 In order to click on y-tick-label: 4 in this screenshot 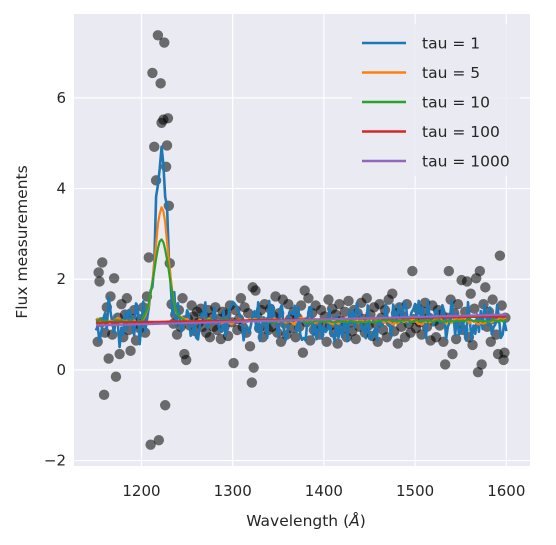, I will do `click(61, 189)`.